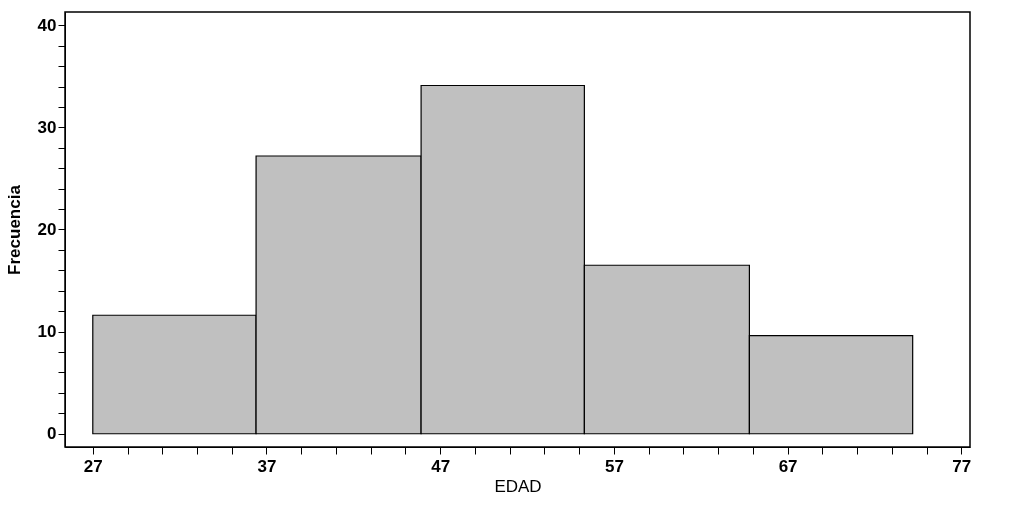 This screenshot has width=1018, height=515. I want to click on x-axis-title: EDAD, so click(518, 486).